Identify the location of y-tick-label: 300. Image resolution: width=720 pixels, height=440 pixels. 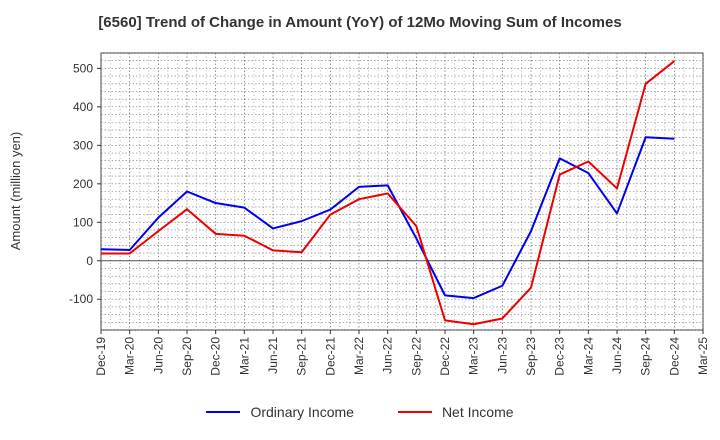
(83, 145).